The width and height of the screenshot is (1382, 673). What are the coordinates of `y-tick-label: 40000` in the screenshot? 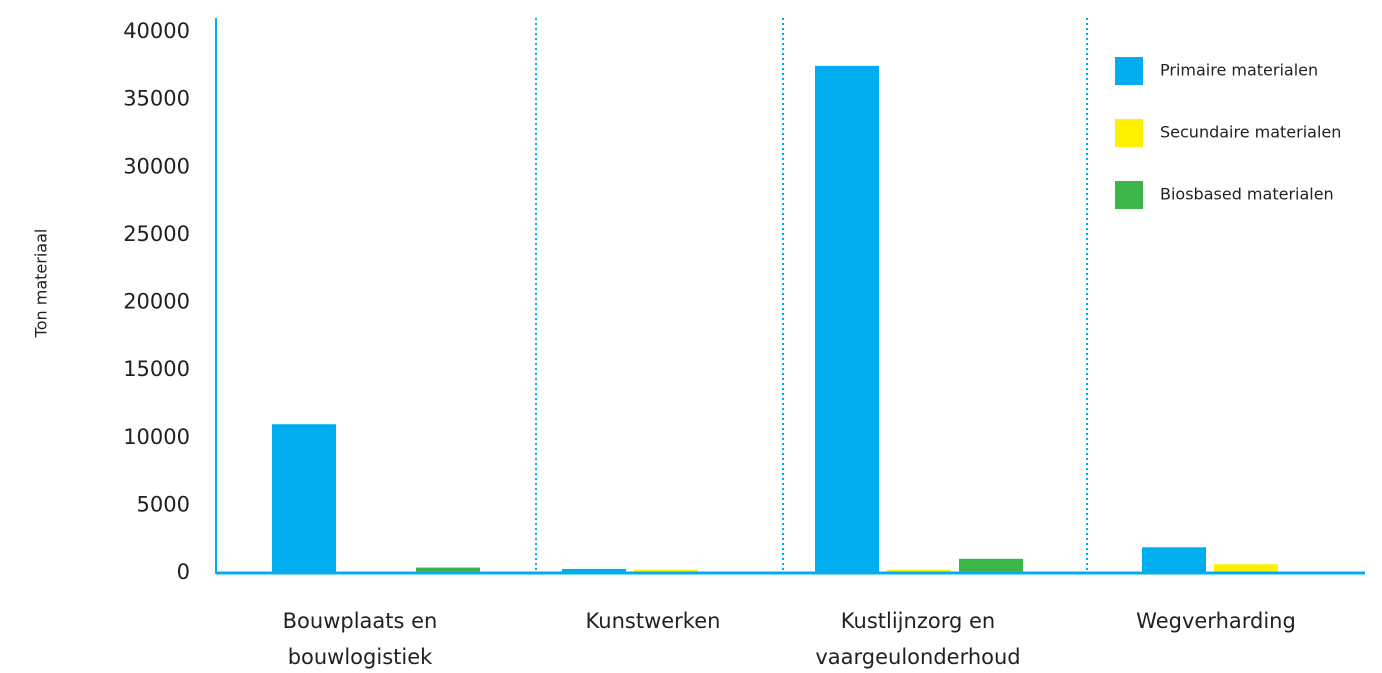 It's located at (156, 31).